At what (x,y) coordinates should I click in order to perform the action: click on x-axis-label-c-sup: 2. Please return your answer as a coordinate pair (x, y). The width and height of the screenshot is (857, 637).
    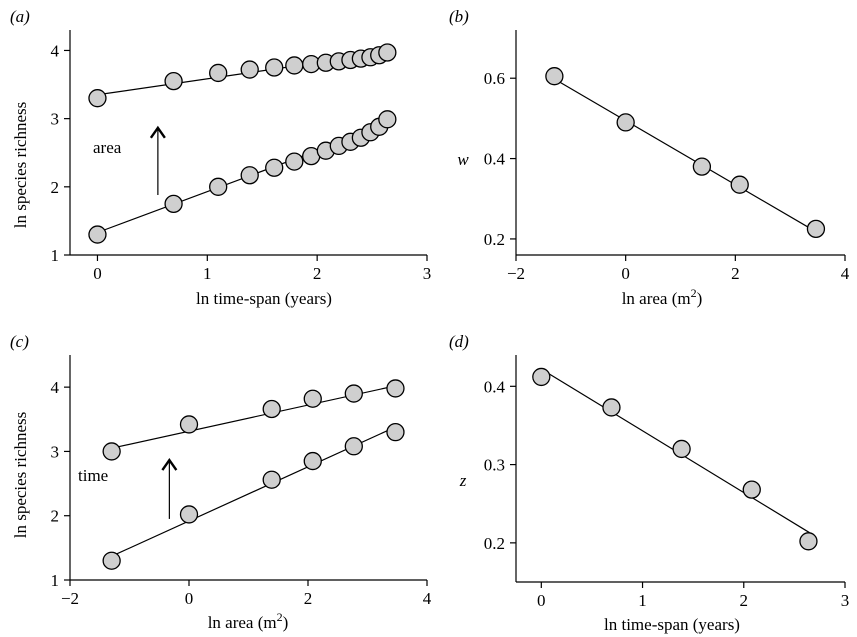
    Looking at the image, I should click on (280, 617).